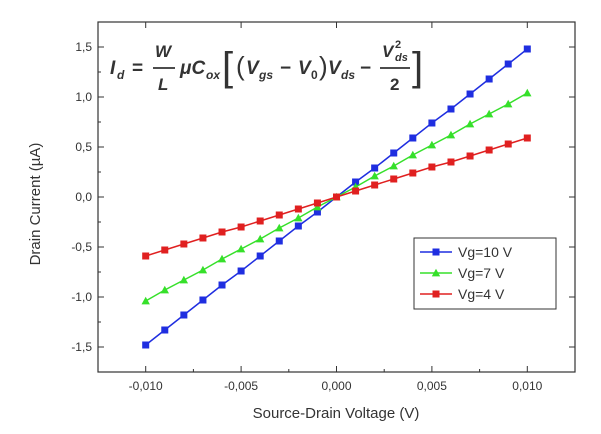 The width and height of the screenshot is (601, 434). I want to click on x-tick-label: -0,005, so click(241, 386).